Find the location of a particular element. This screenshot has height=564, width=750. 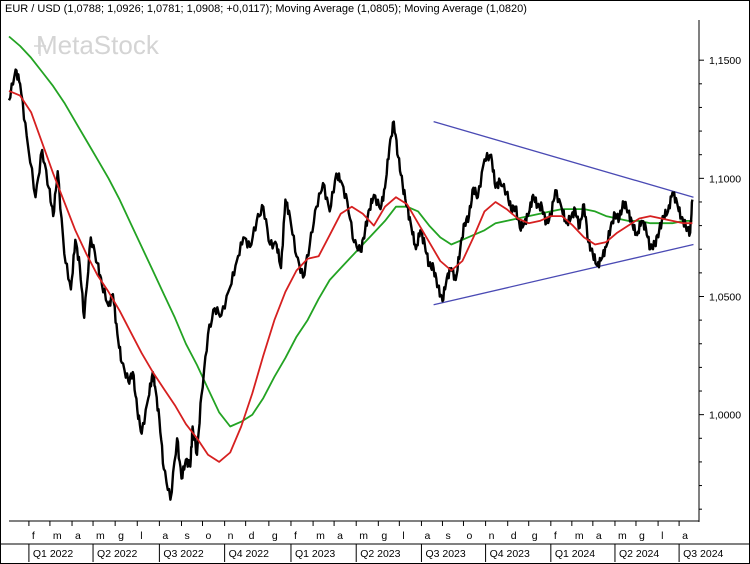

y-tick-label: 1,0000 is located at coordinates (725, 416).